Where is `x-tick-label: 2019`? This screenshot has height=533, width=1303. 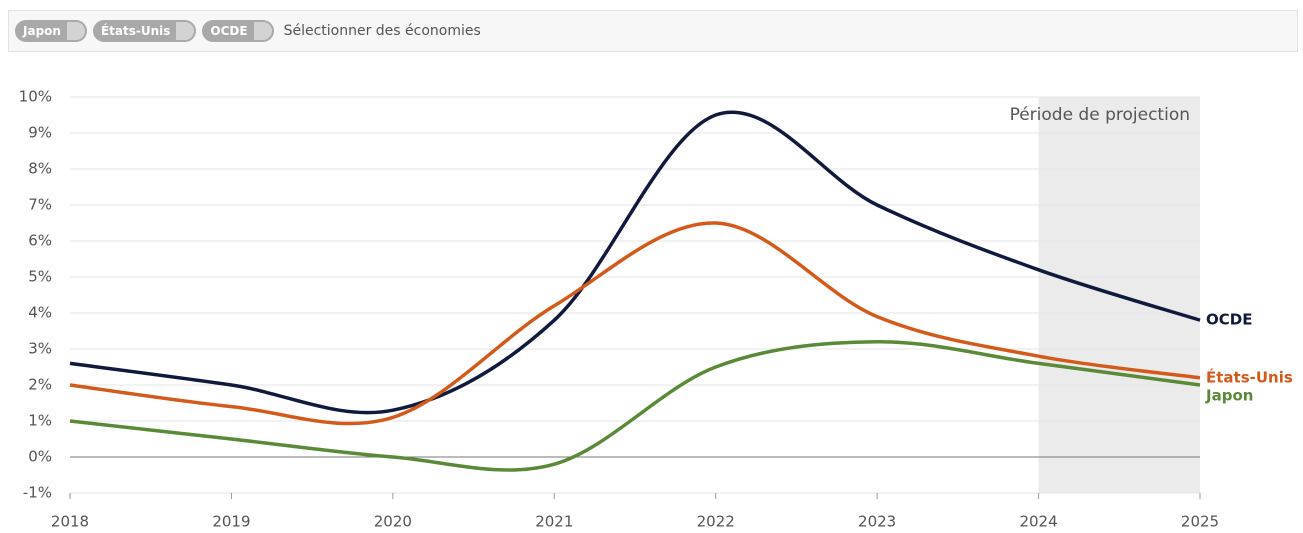
x-tick-label: 2019 is located at coordinates (231, 522).